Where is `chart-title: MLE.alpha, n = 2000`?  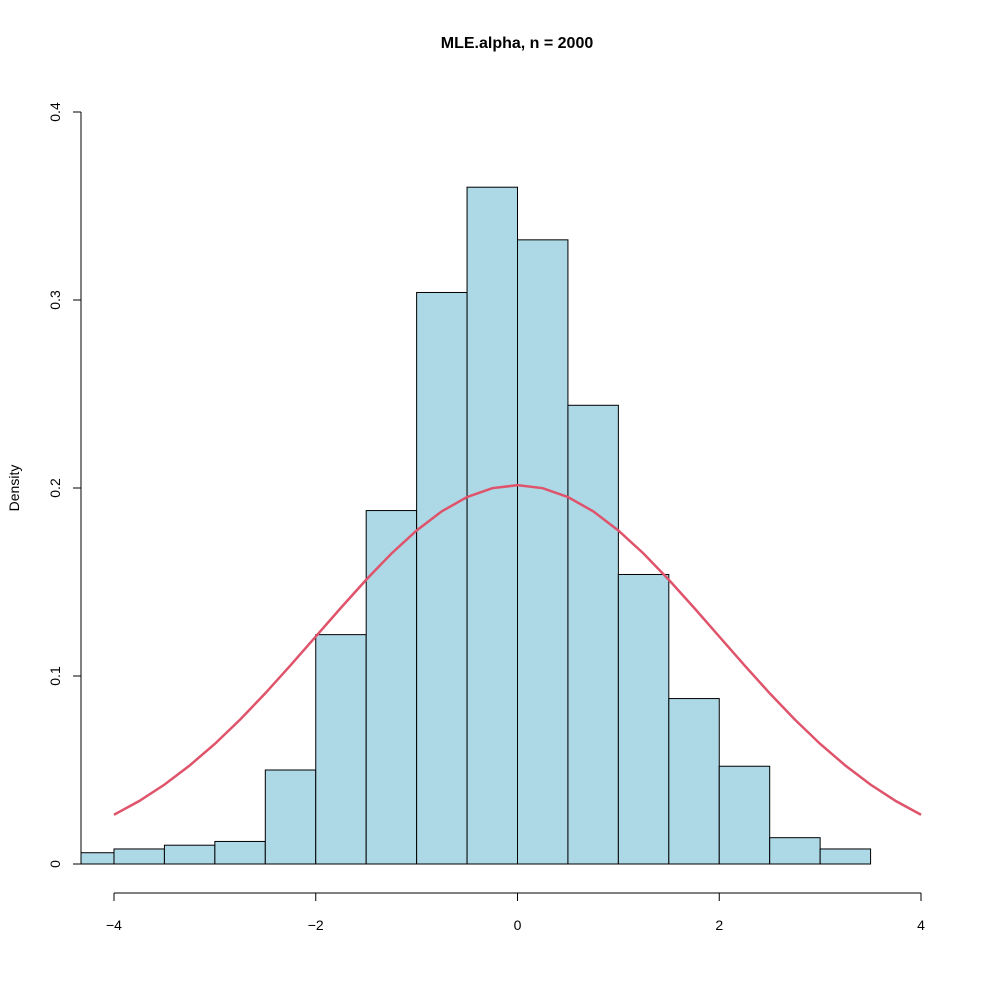 chart-title: MLE.alpha, n = 2000 is located at coordinates (517, 43).